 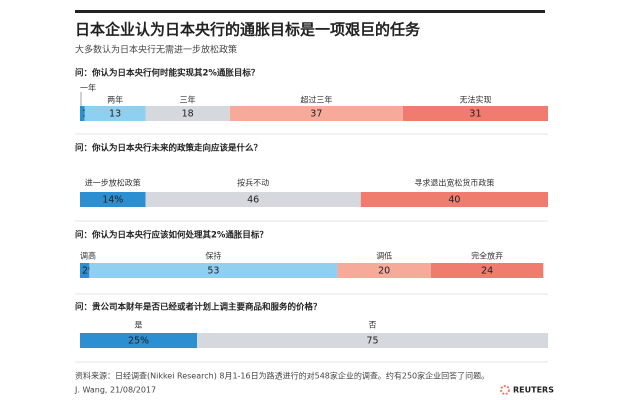 What do you see at coordinates (373, 325) in the screenshot?
I see `segment-label: 否` at bounding box center [373, 325].